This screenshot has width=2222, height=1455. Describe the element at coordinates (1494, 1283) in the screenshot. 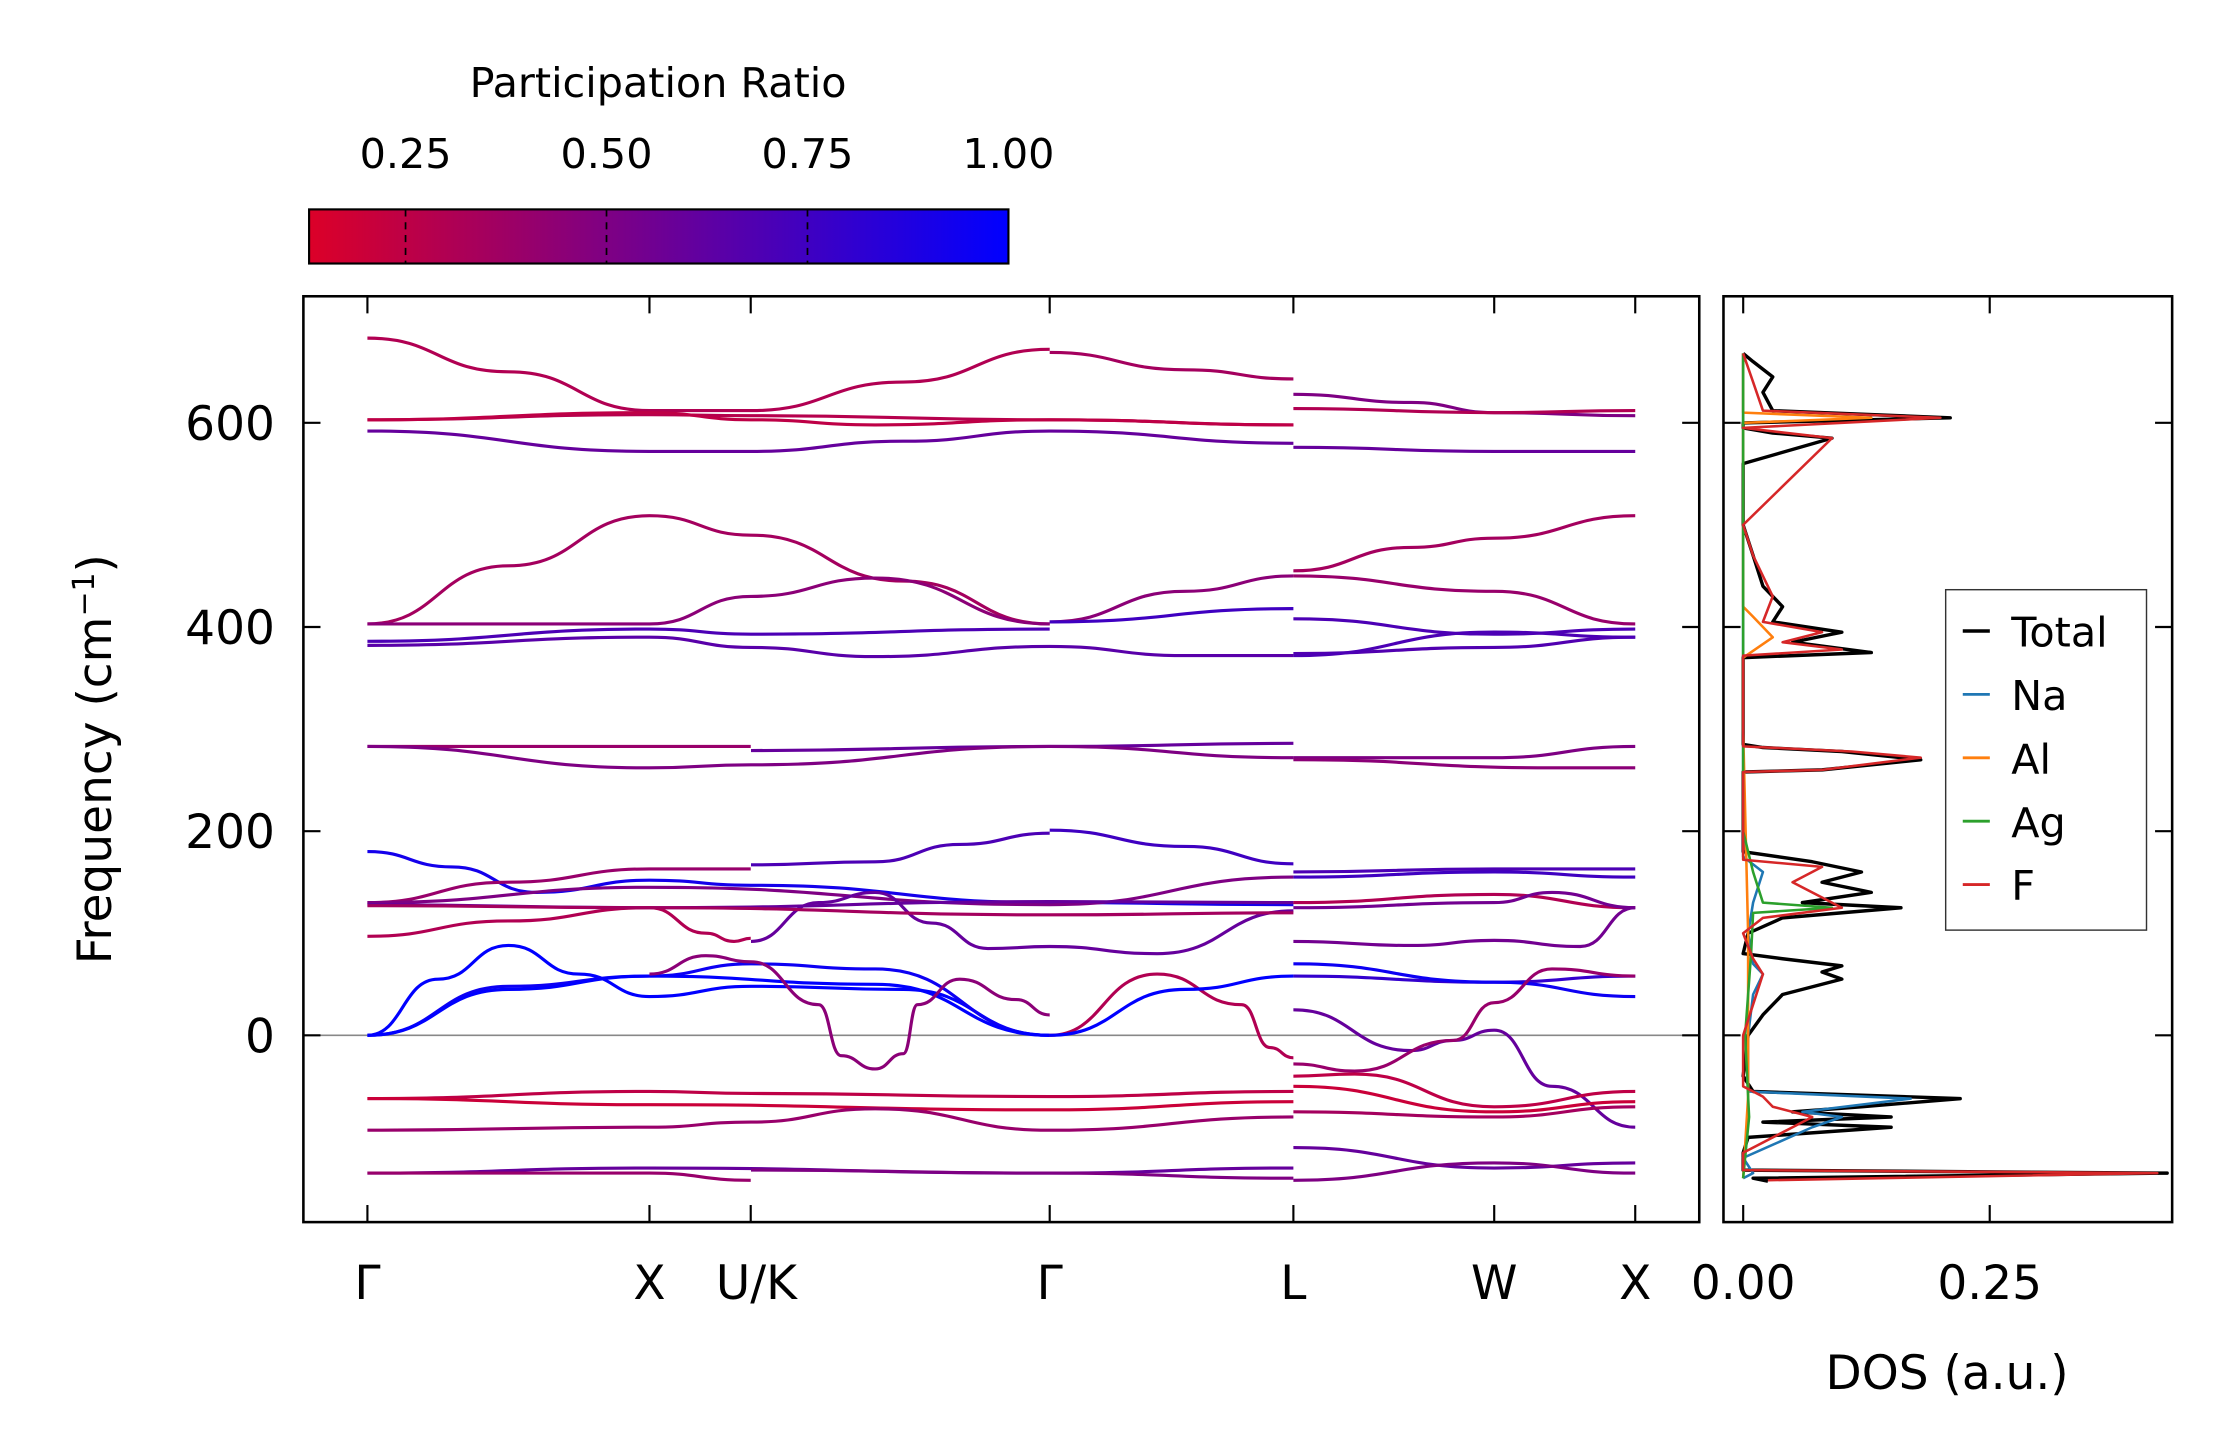

I see `kpoint-label: W` at that location.